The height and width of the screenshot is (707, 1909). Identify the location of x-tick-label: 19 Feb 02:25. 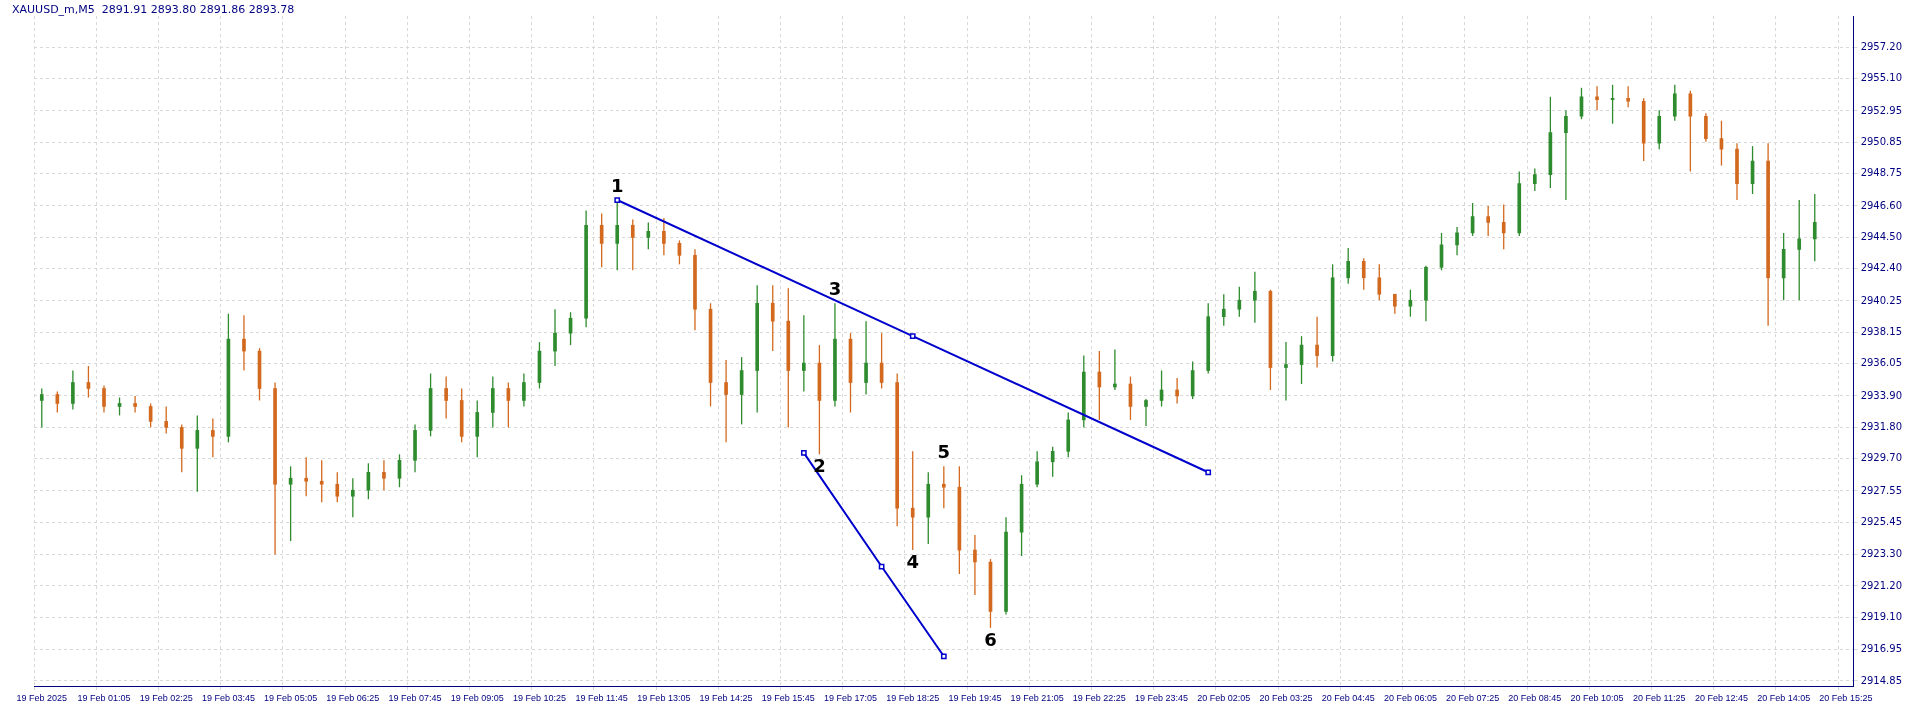
(166, 698).